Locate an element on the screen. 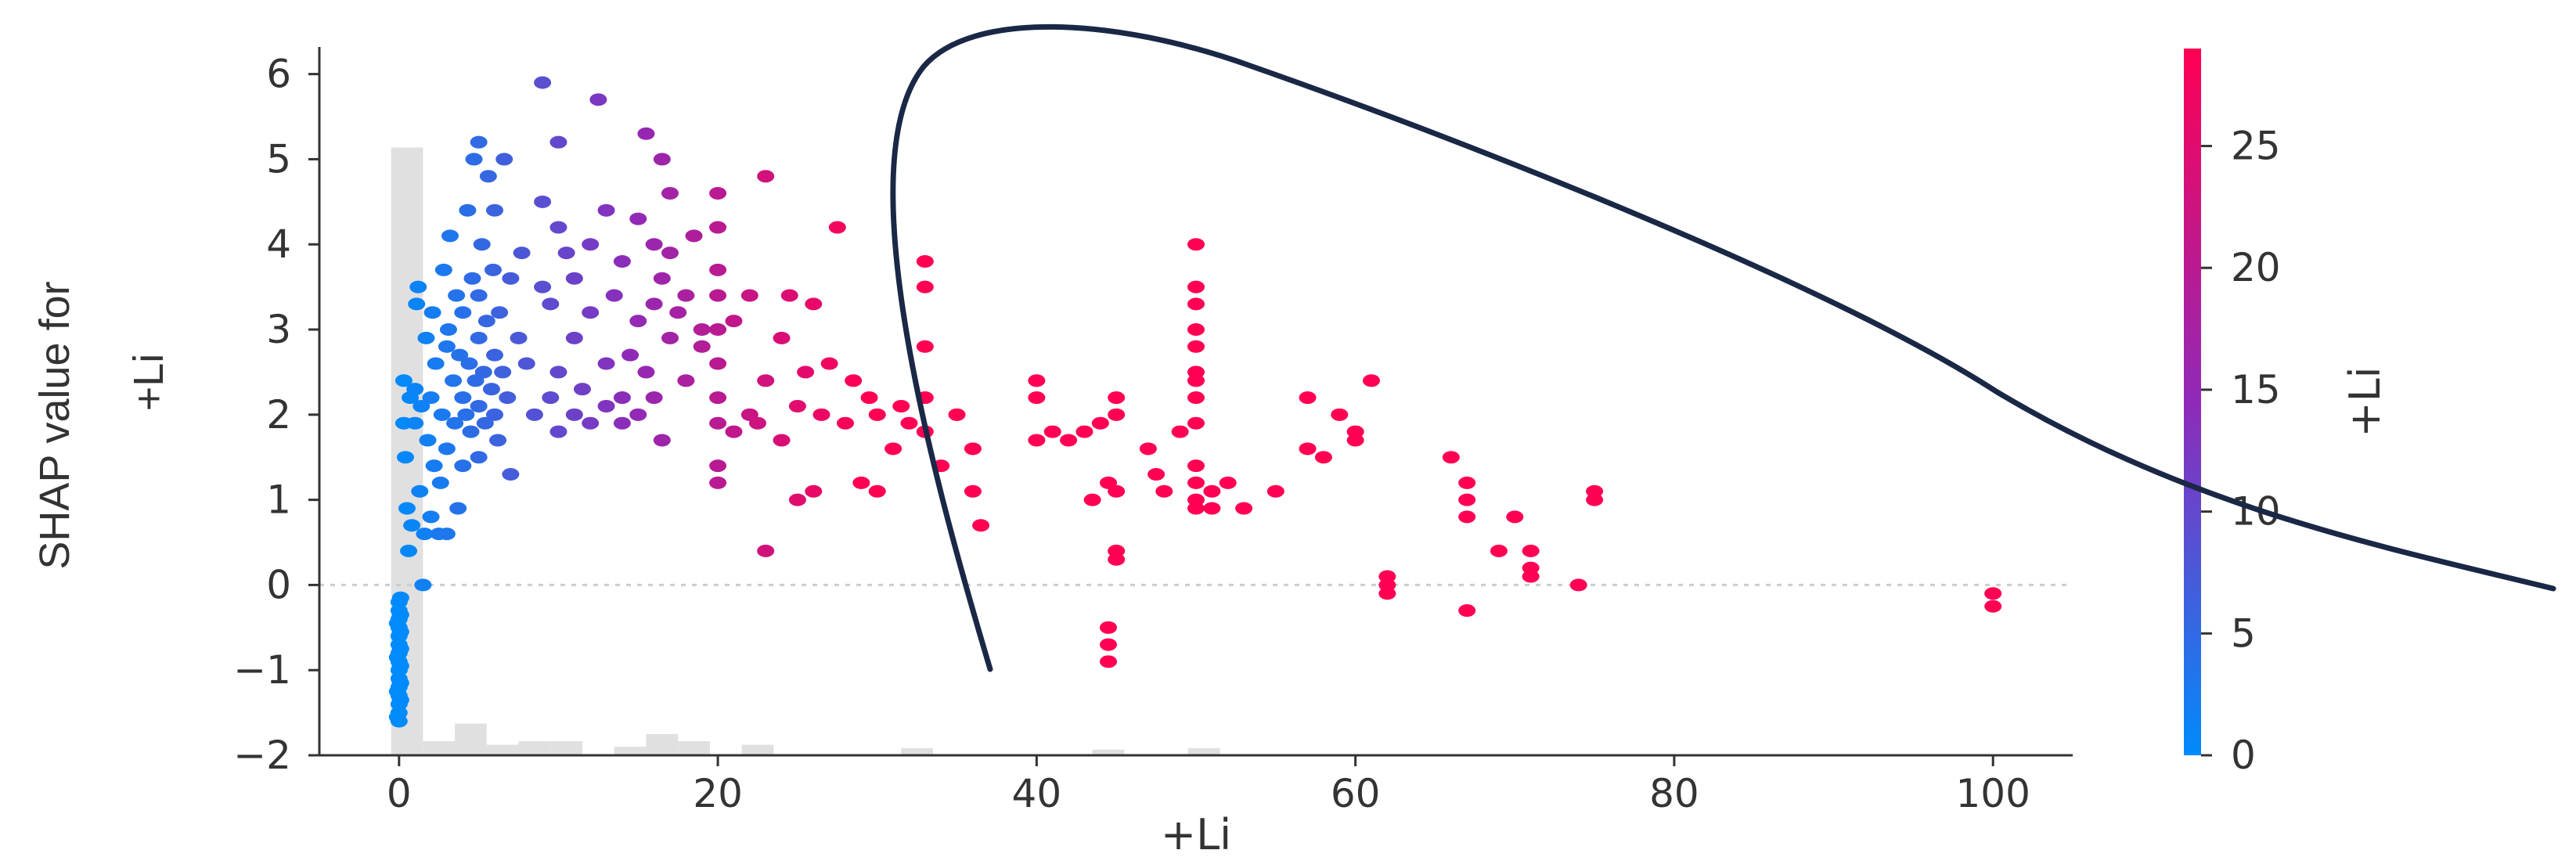  y-tick-label-3: 3 is located at coordinates (278, 330).